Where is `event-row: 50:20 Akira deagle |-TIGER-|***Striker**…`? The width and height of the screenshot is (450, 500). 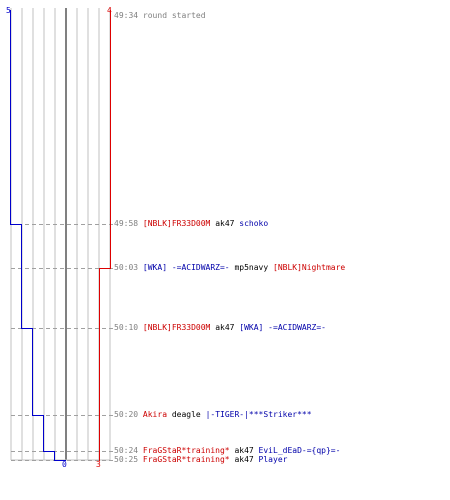 event-row: 50:20 Akira deagle |-TIGER-|***Striker**… is located at coordinates (213, 415).